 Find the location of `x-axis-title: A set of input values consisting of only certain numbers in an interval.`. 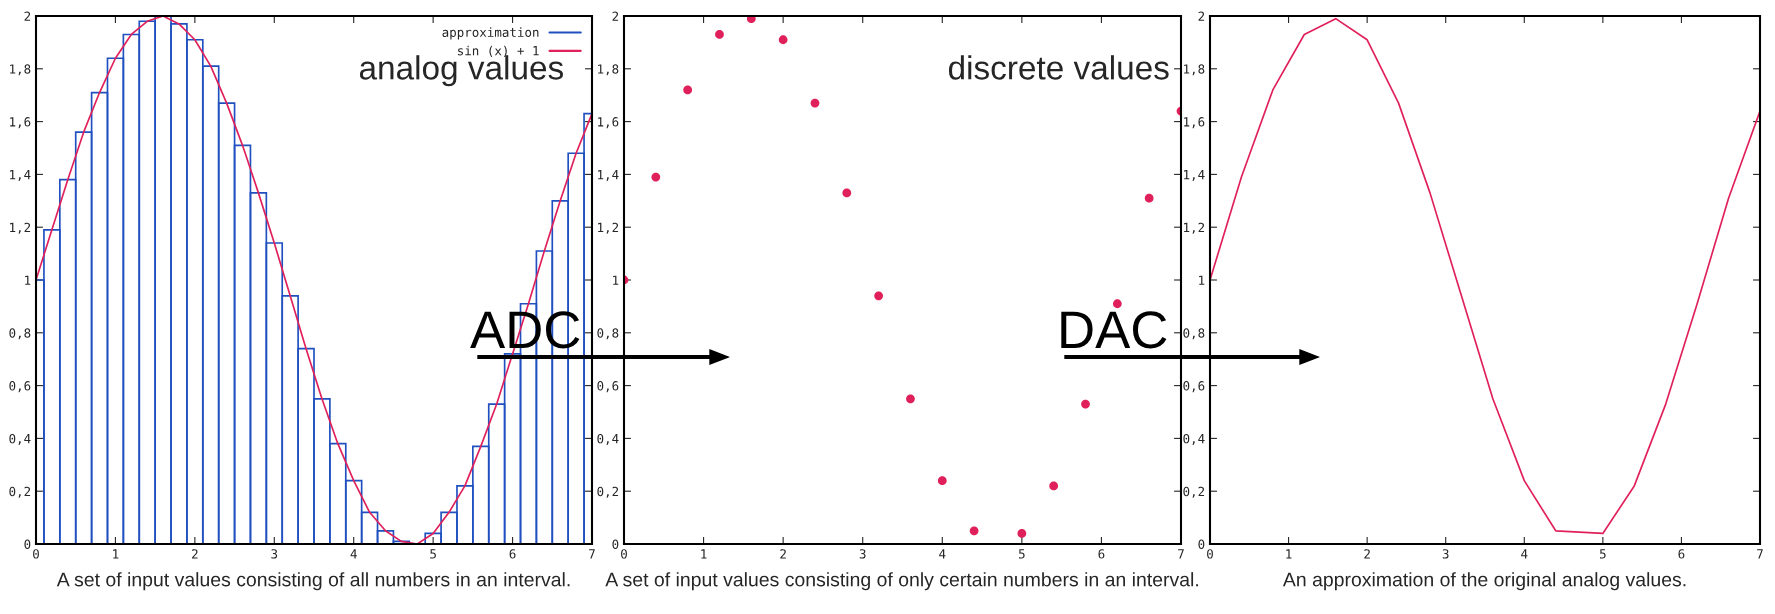

x-axis-title: A set of input values consisting of only certain numbers in an interval. is located at coordinates (901, 581).